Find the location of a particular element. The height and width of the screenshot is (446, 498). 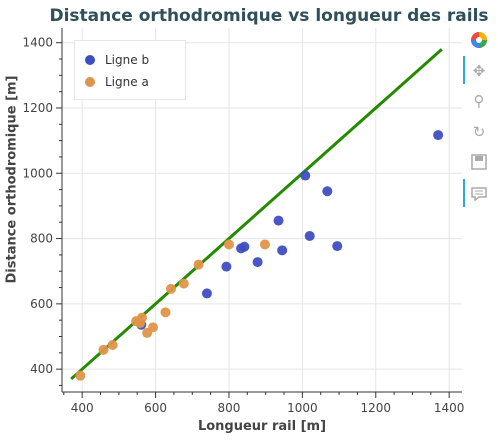

save-icon is located at coordinates (479, 162).